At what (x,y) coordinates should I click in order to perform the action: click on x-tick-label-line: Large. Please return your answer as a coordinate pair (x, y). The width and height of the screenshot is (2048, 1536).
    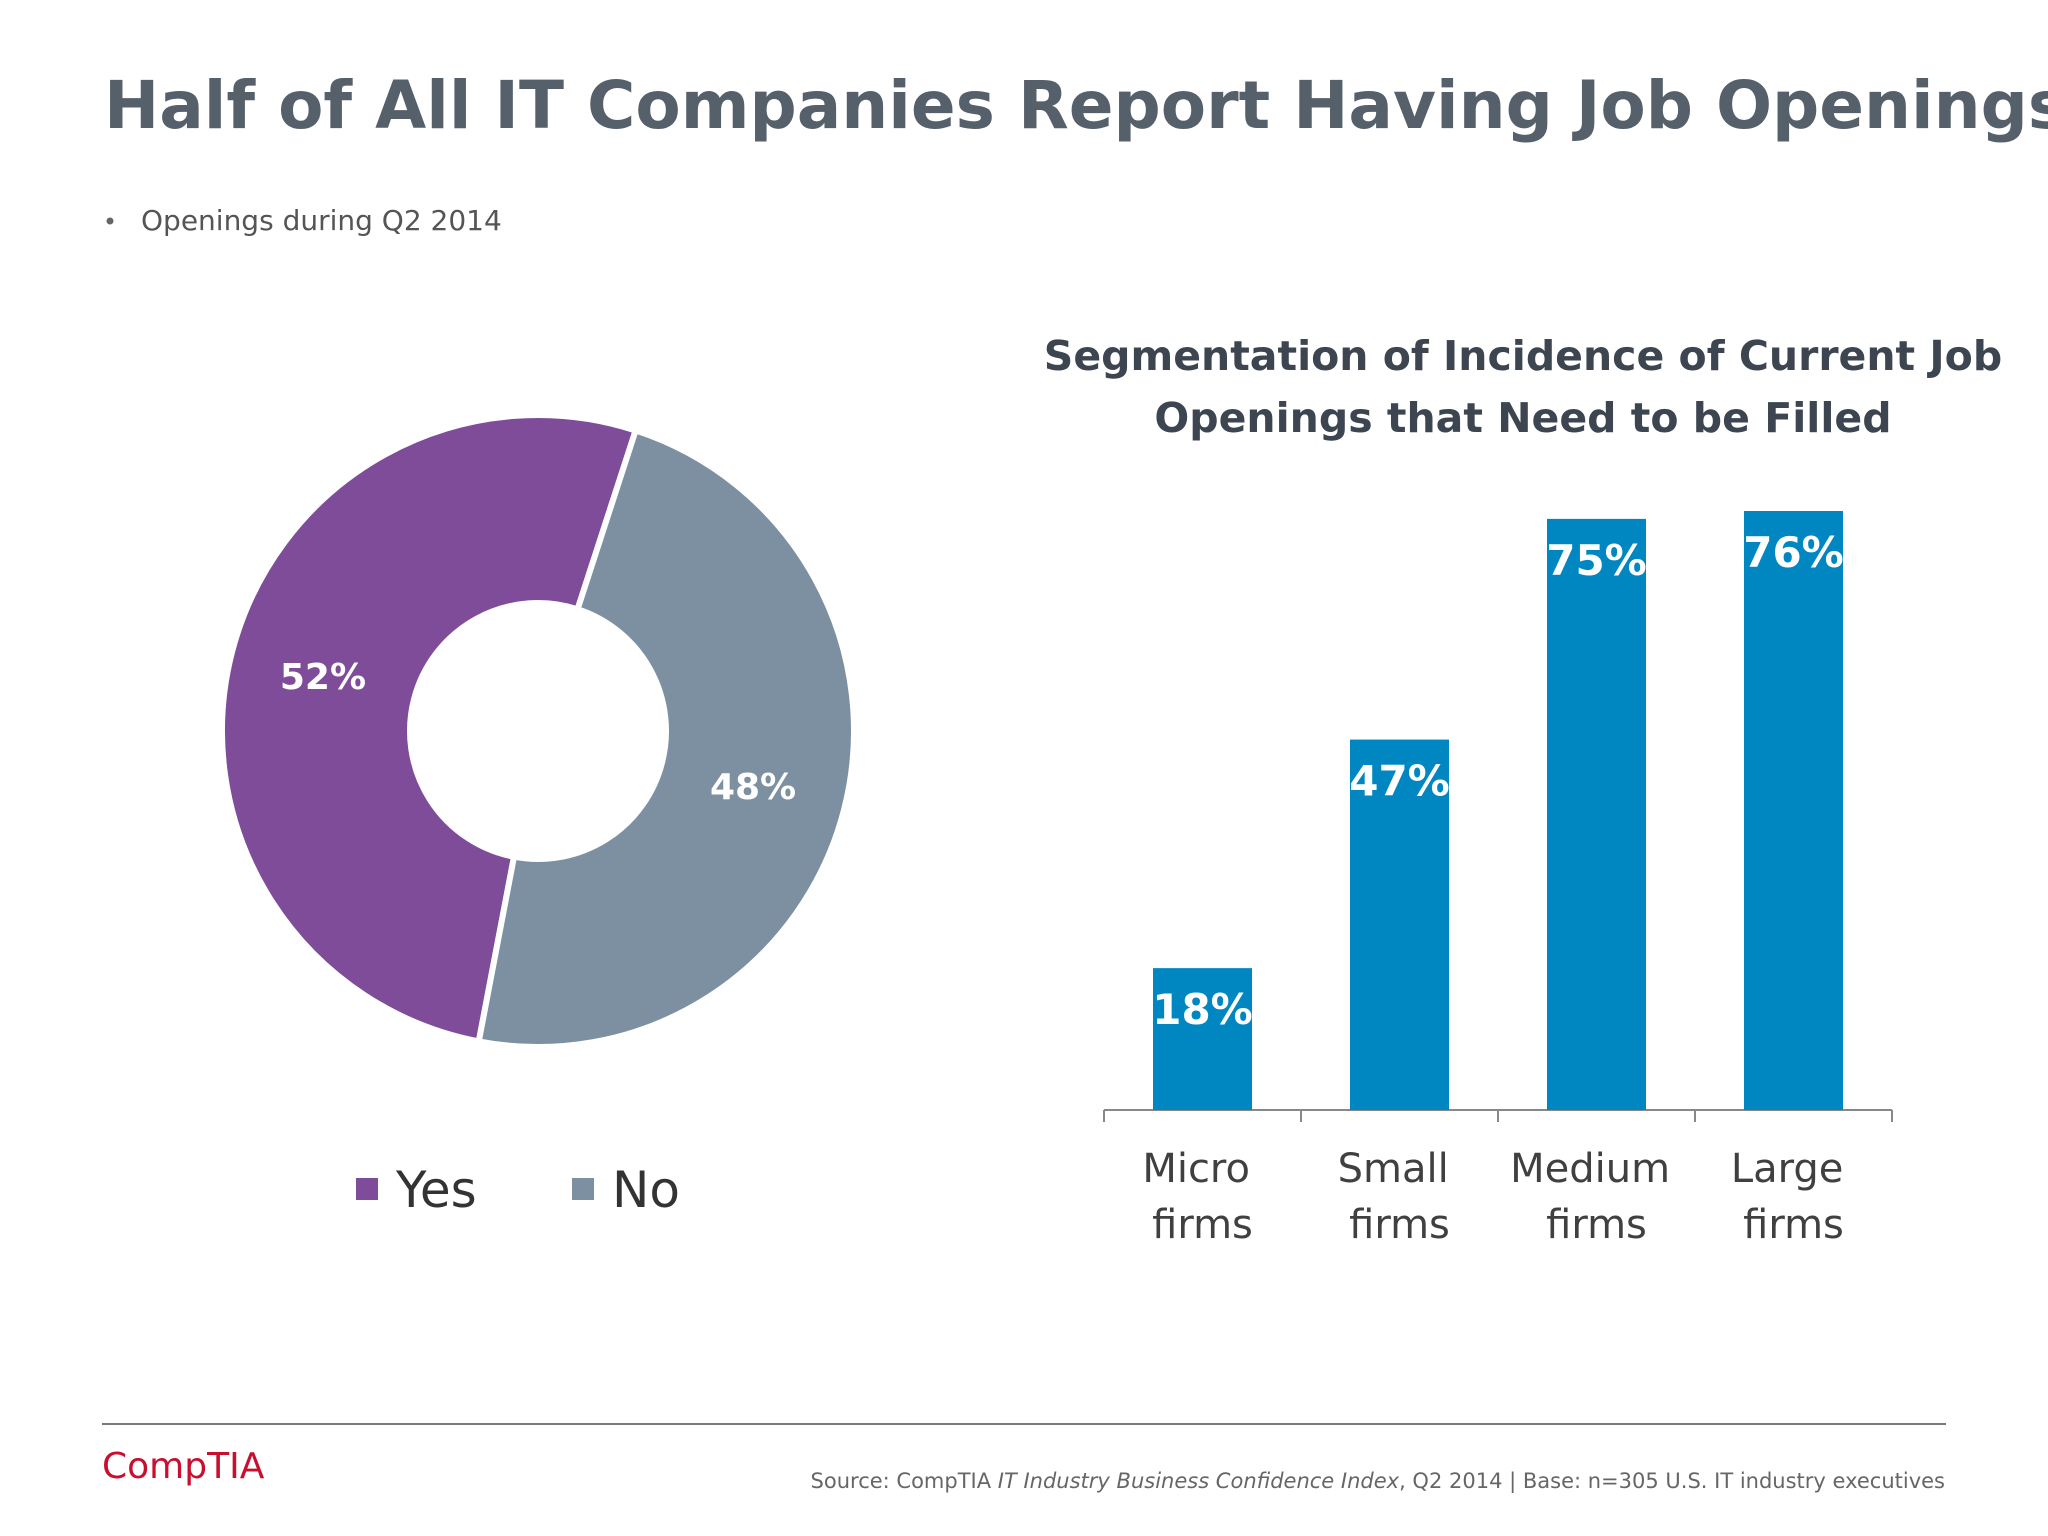
    Looking at the image, I should click on (1793, 1169).